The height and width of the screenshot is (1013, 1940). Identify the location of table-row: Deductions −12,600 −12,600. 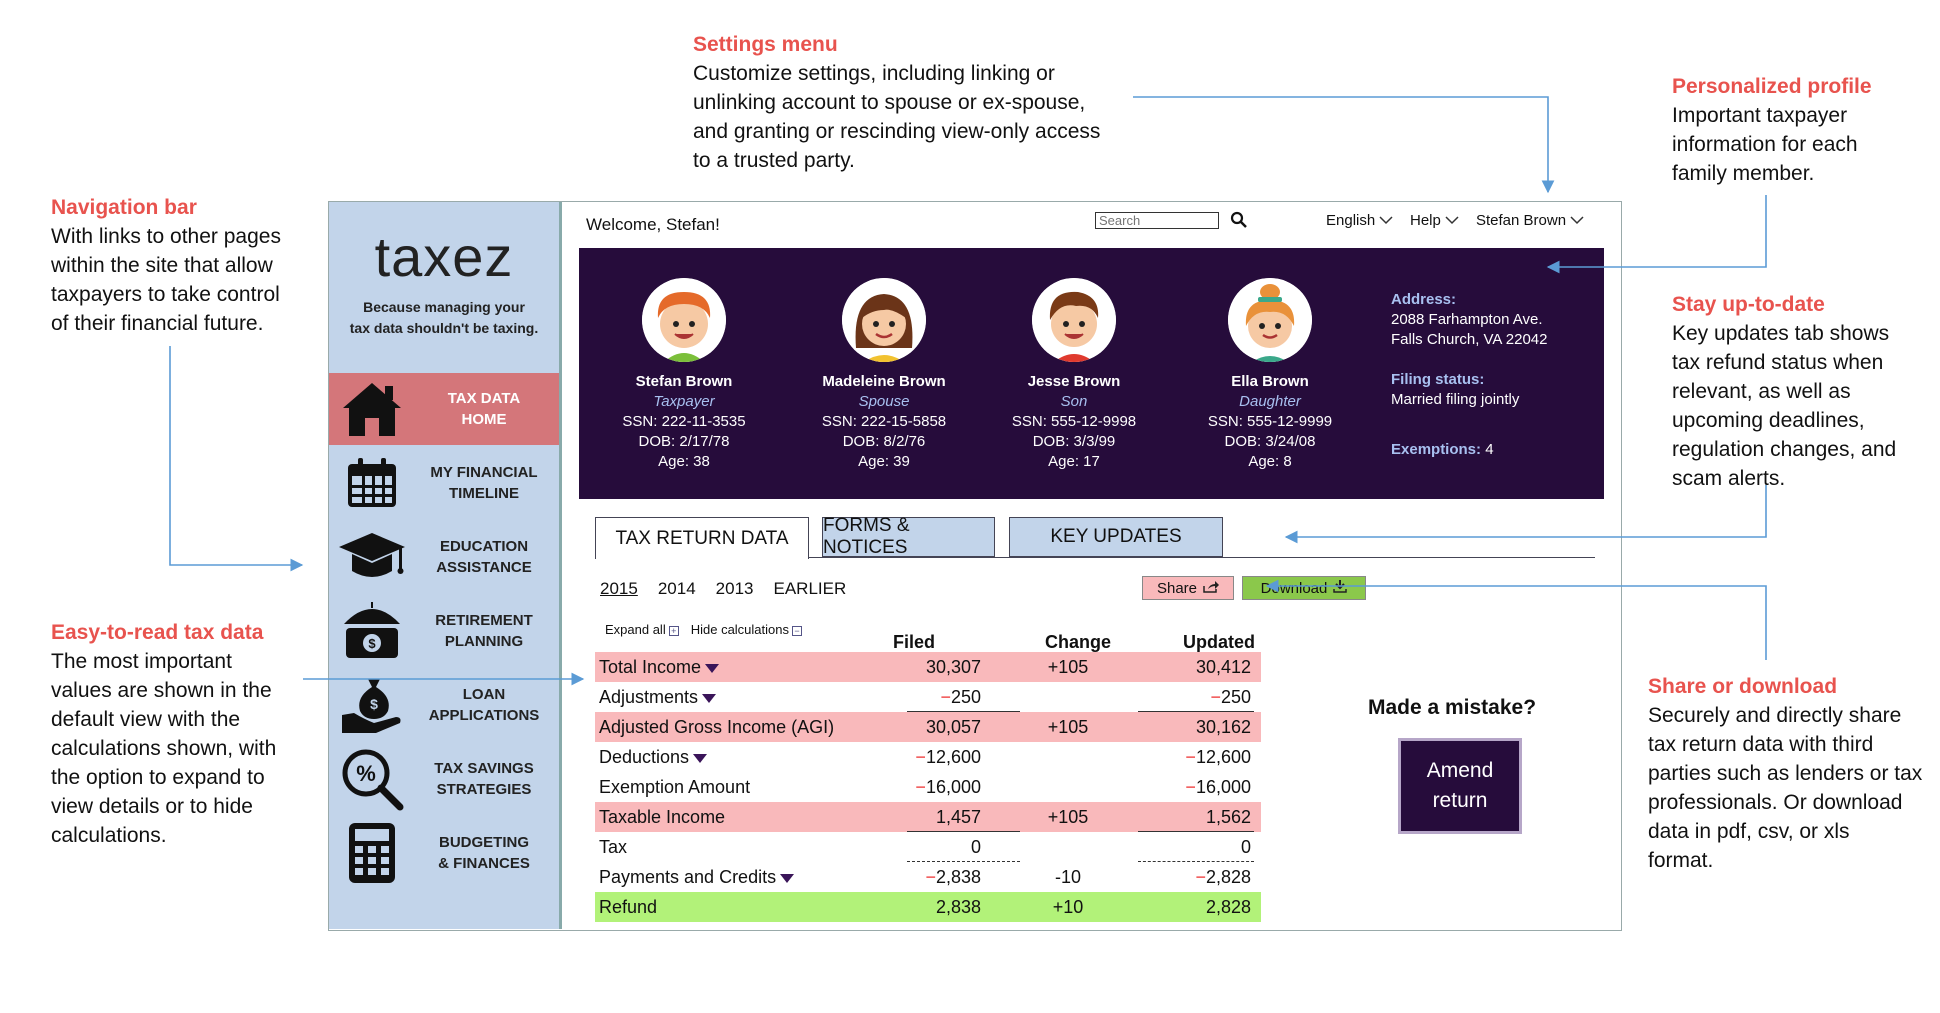
(925, 757).